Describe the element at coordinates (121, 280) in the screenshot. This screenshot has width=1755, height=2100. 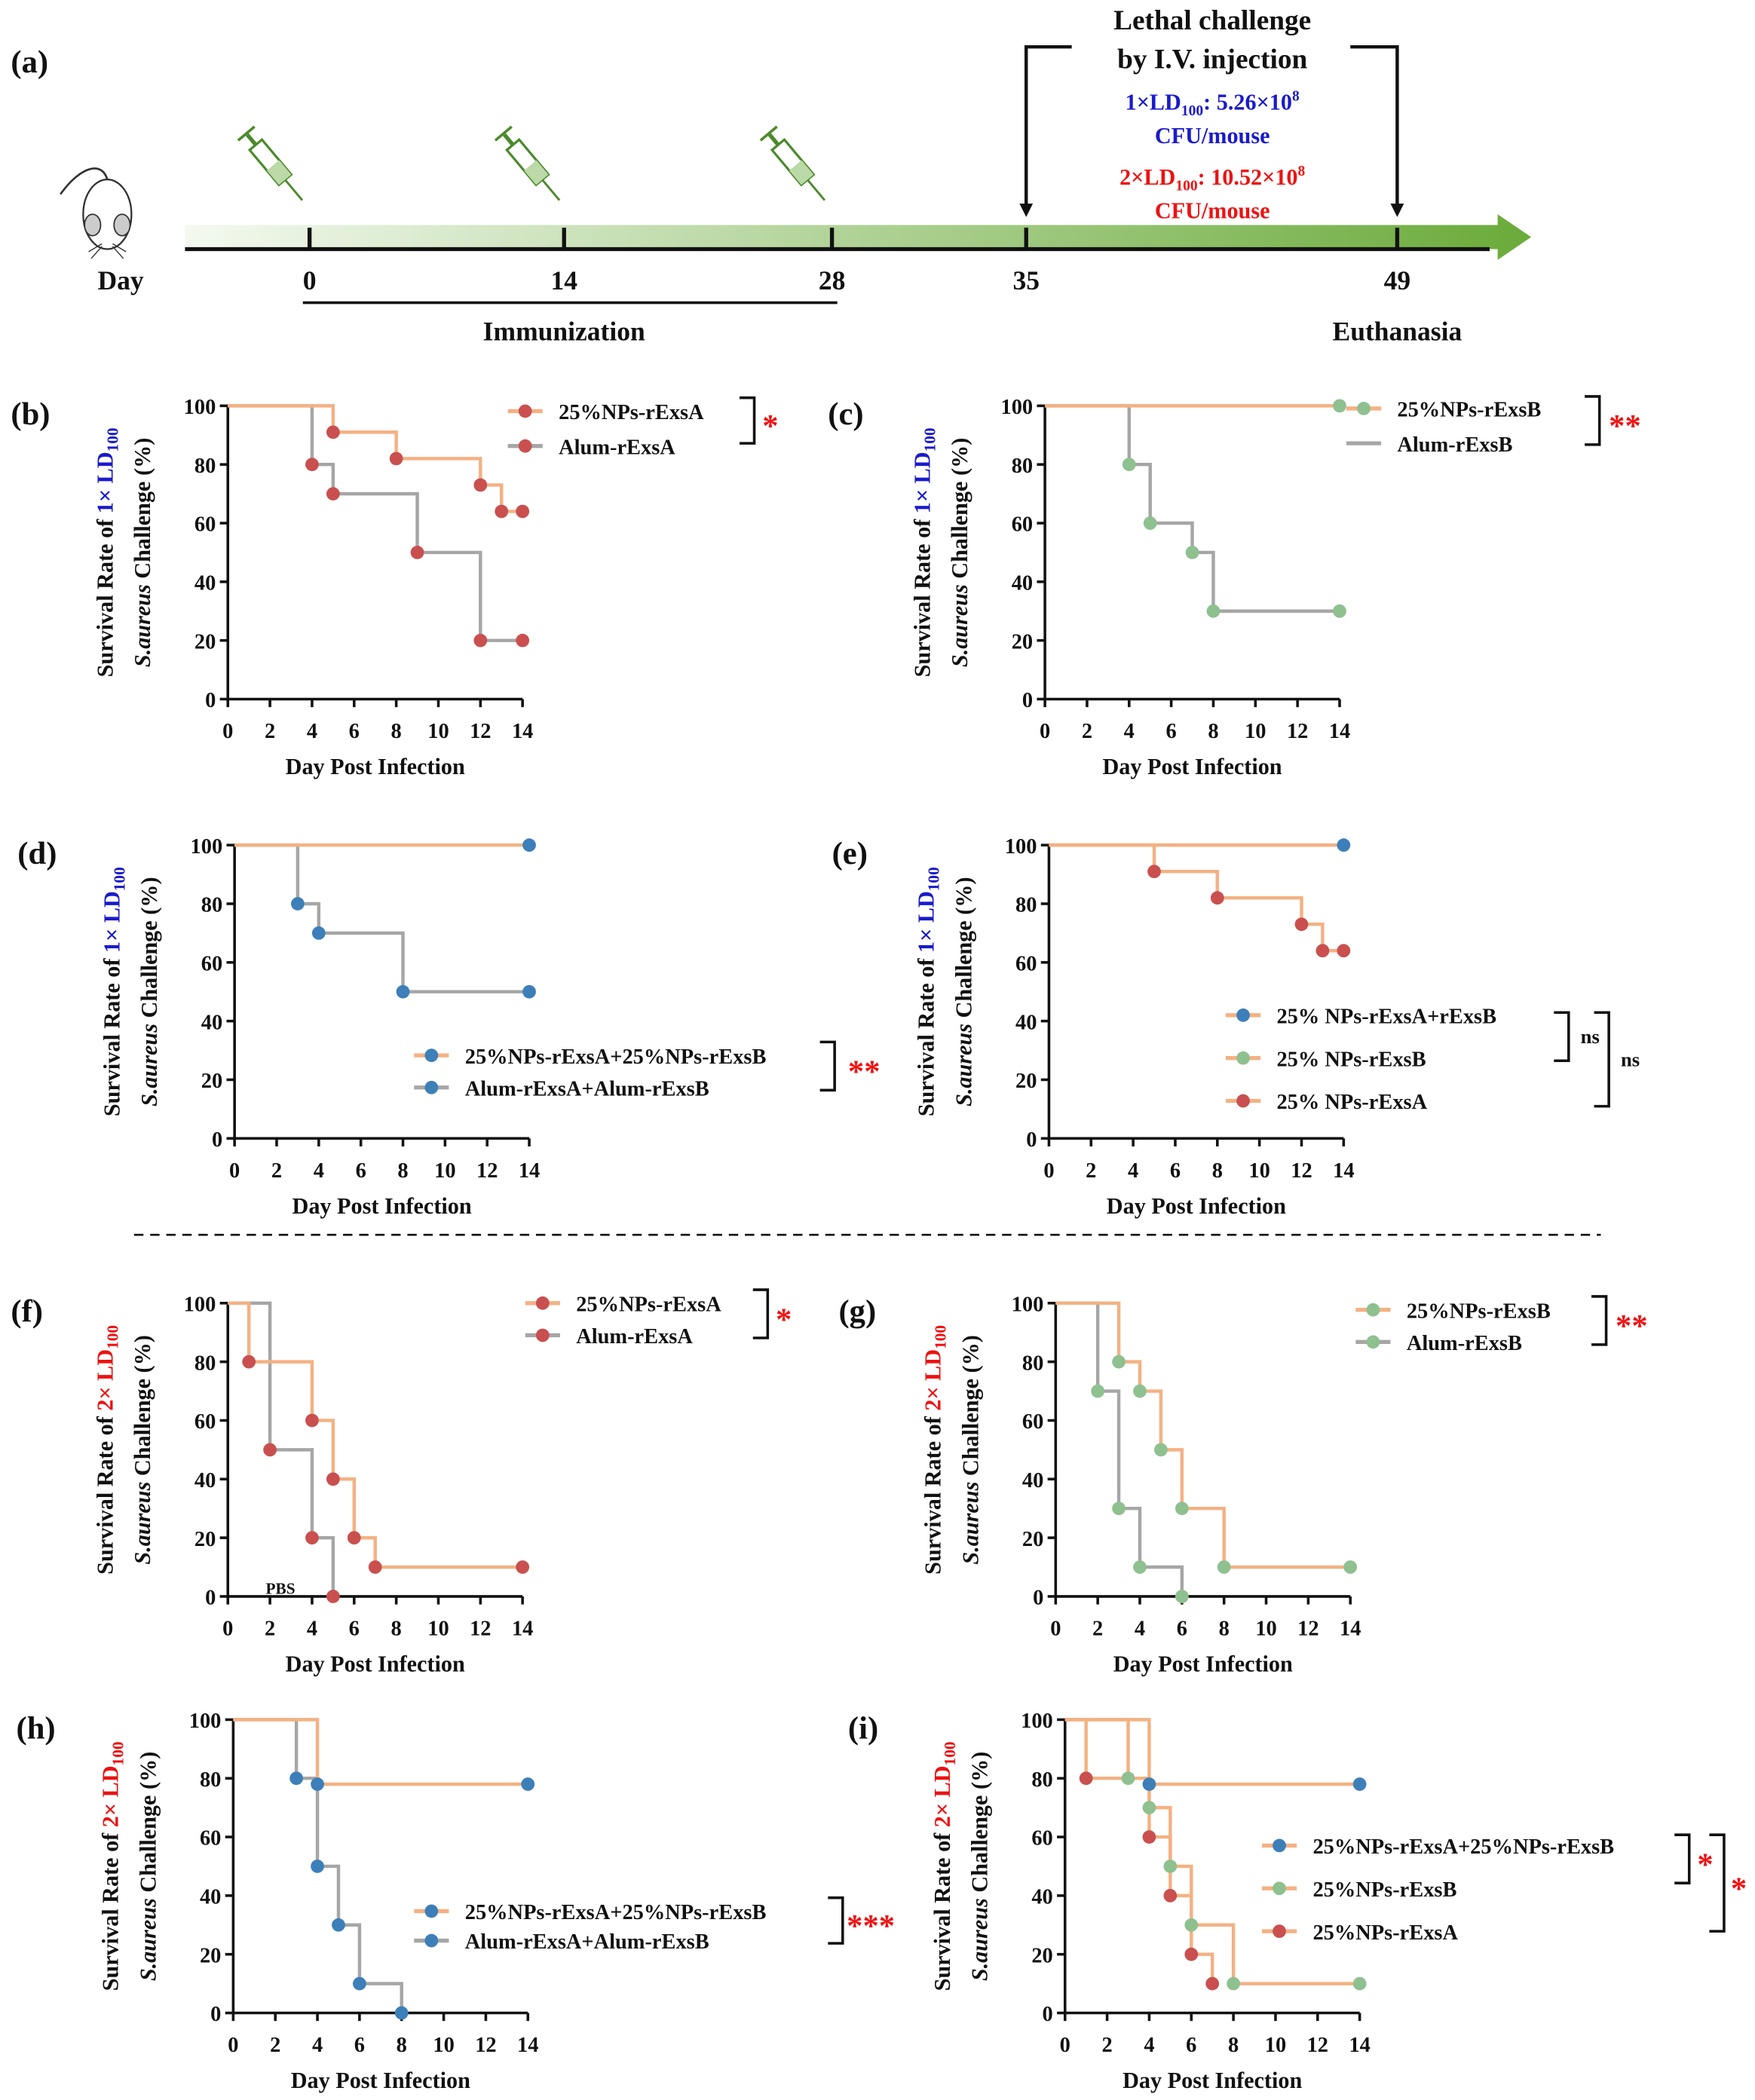
I see `day-label: Day` at that location.